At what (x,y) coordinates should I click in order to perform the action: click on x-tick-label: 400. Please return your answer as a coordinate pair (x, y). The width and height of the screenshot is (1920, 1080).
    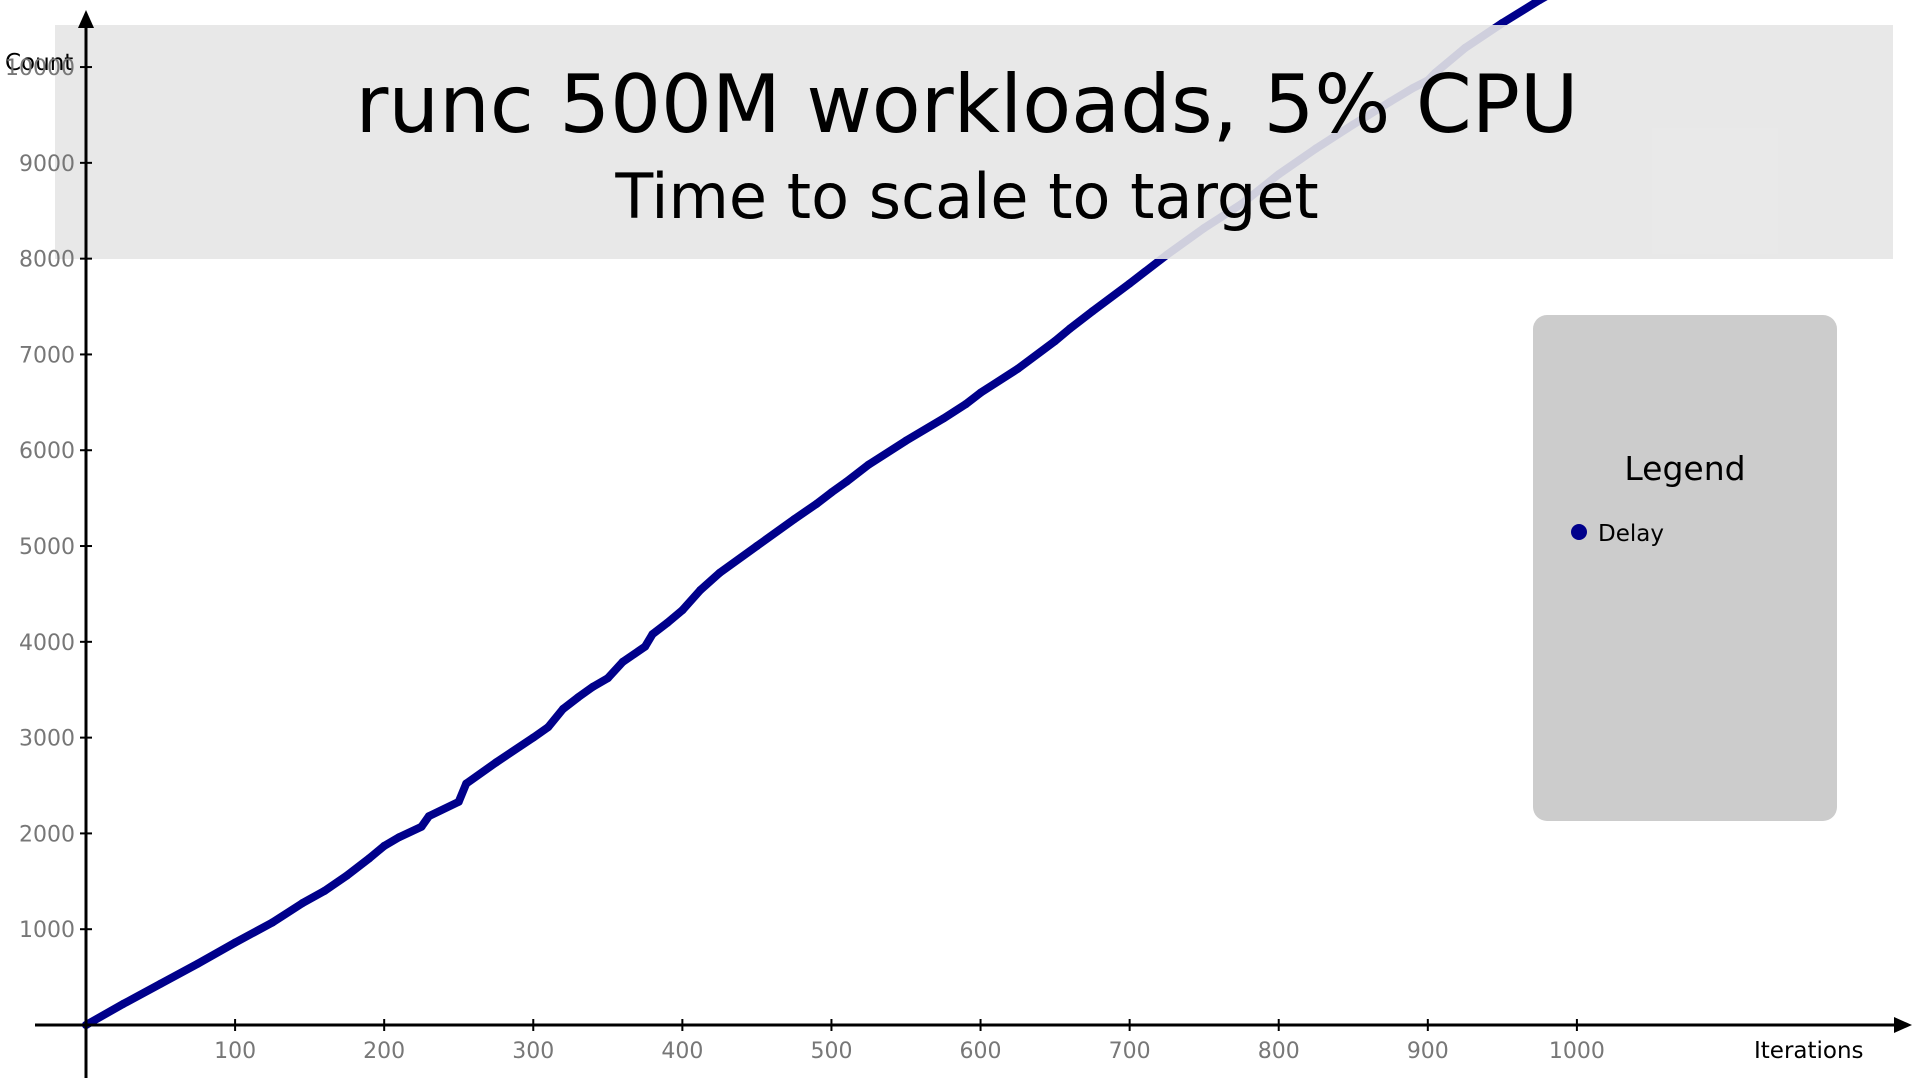
    Looking at the image, I should click on (682, 1051).